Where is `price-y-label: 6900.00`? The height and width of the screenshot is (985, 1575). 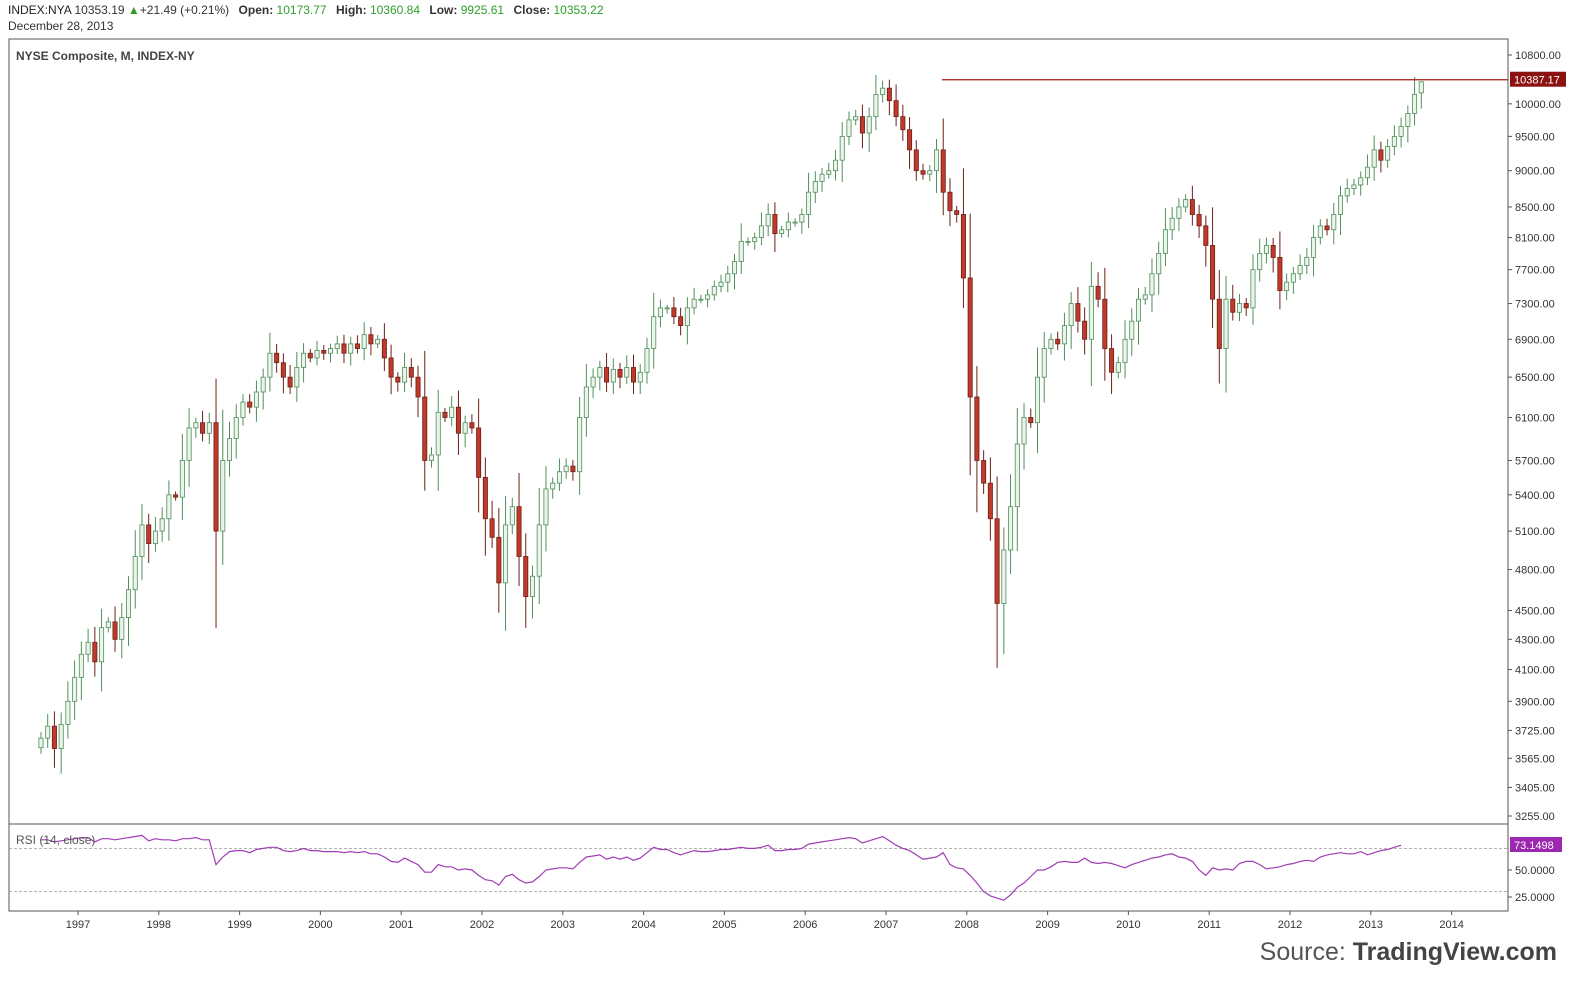 price-y-label: 6900.00 is located at coordinates (1535, 340).